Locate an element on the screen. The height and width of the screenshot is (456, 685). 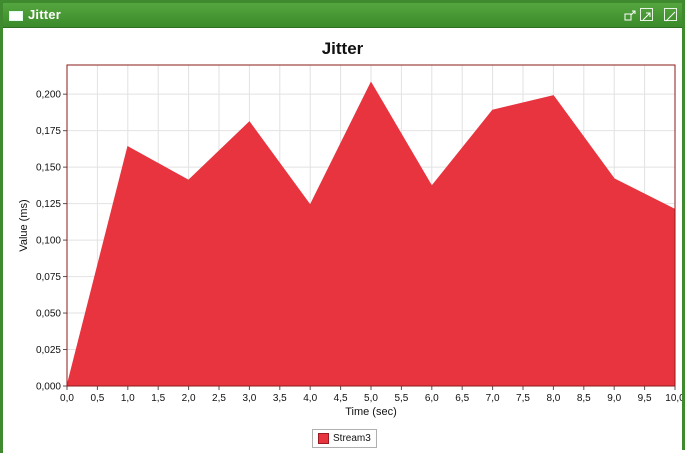
x-tick-label: 2,5 is located at coordinates (219, 398).